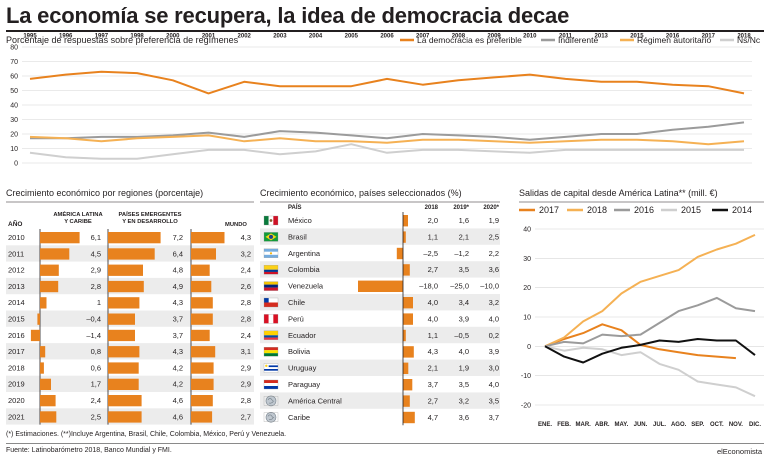  What do you see at coordinates (299, 417) in the screenshot?
I see `growth-countries-name: Caribe` at bounding box center [299, 417].